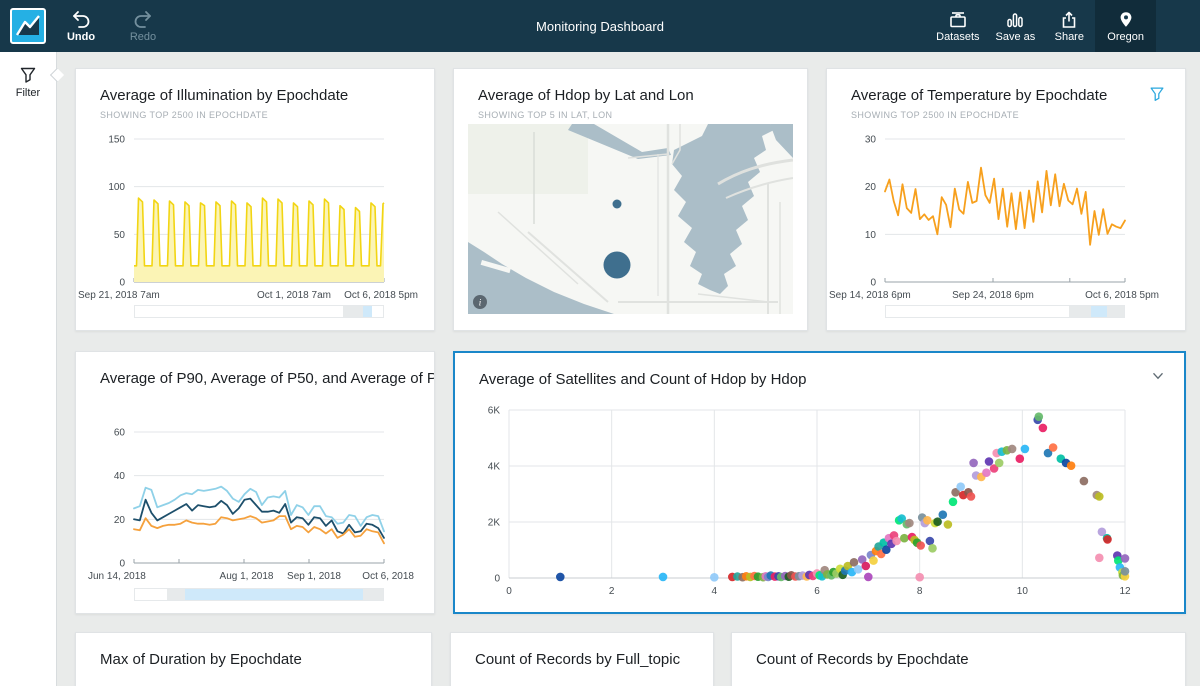  Describe the element at coordinates (871, 140) in the screenshot. I see `svg-text: 30` at that location.